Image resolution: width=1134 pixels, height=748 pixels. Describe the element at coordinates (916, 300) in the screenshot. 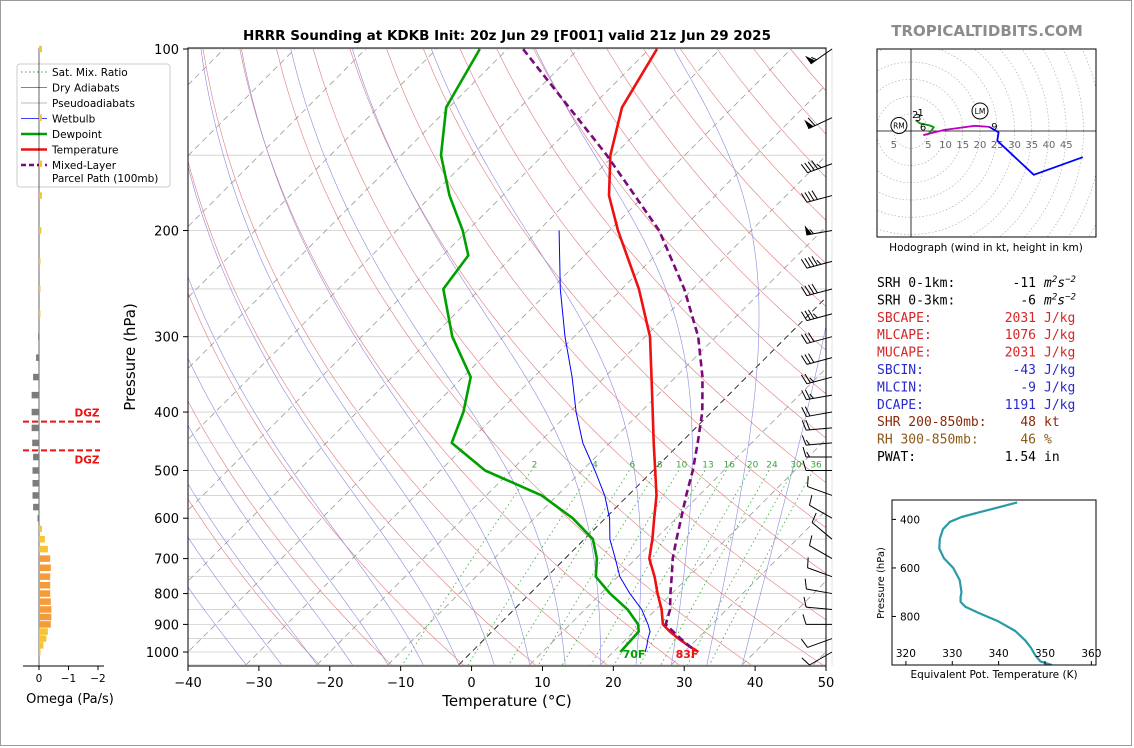

I see `index-label: SRH 0-3km:` at that location.